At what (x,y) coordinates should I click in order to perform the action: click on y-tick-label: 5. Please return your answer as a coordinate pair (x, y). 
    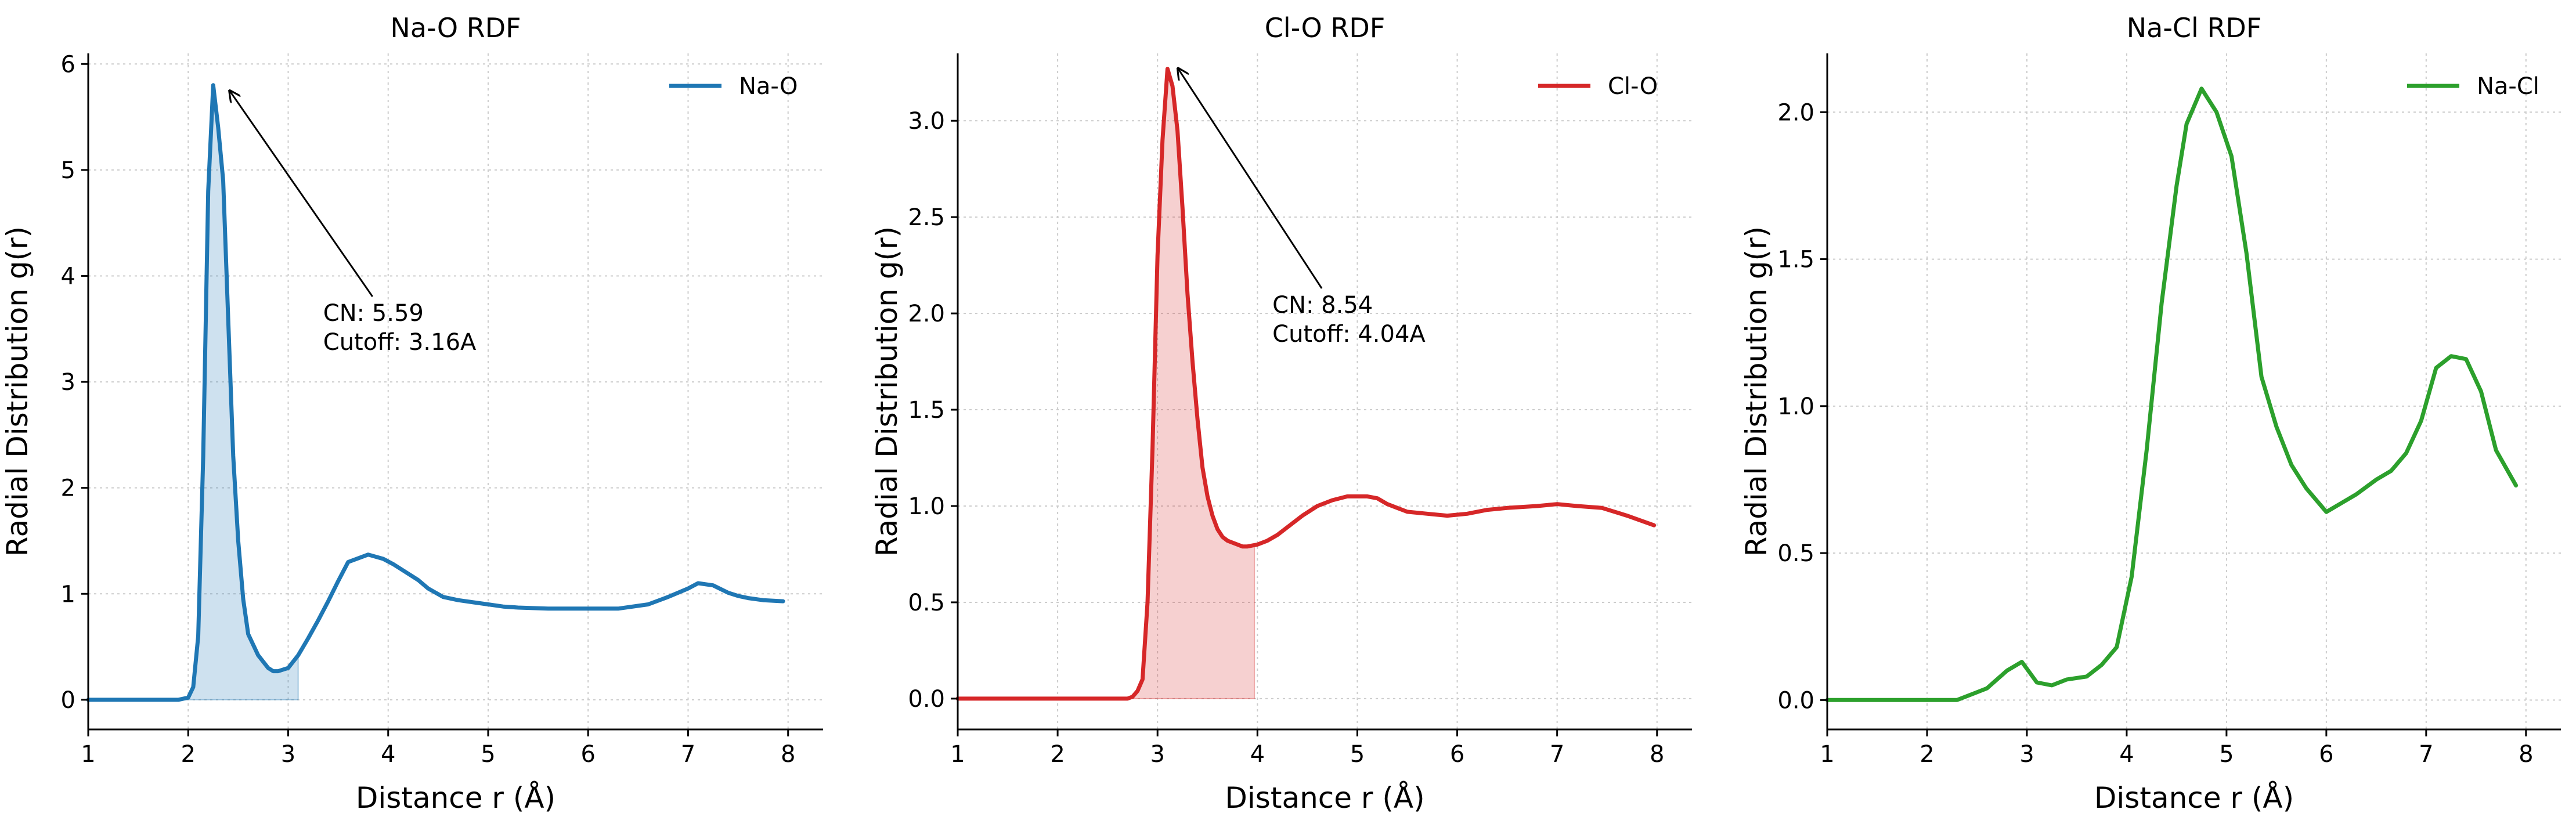
    Looking at the image, I should click on (68, 170).